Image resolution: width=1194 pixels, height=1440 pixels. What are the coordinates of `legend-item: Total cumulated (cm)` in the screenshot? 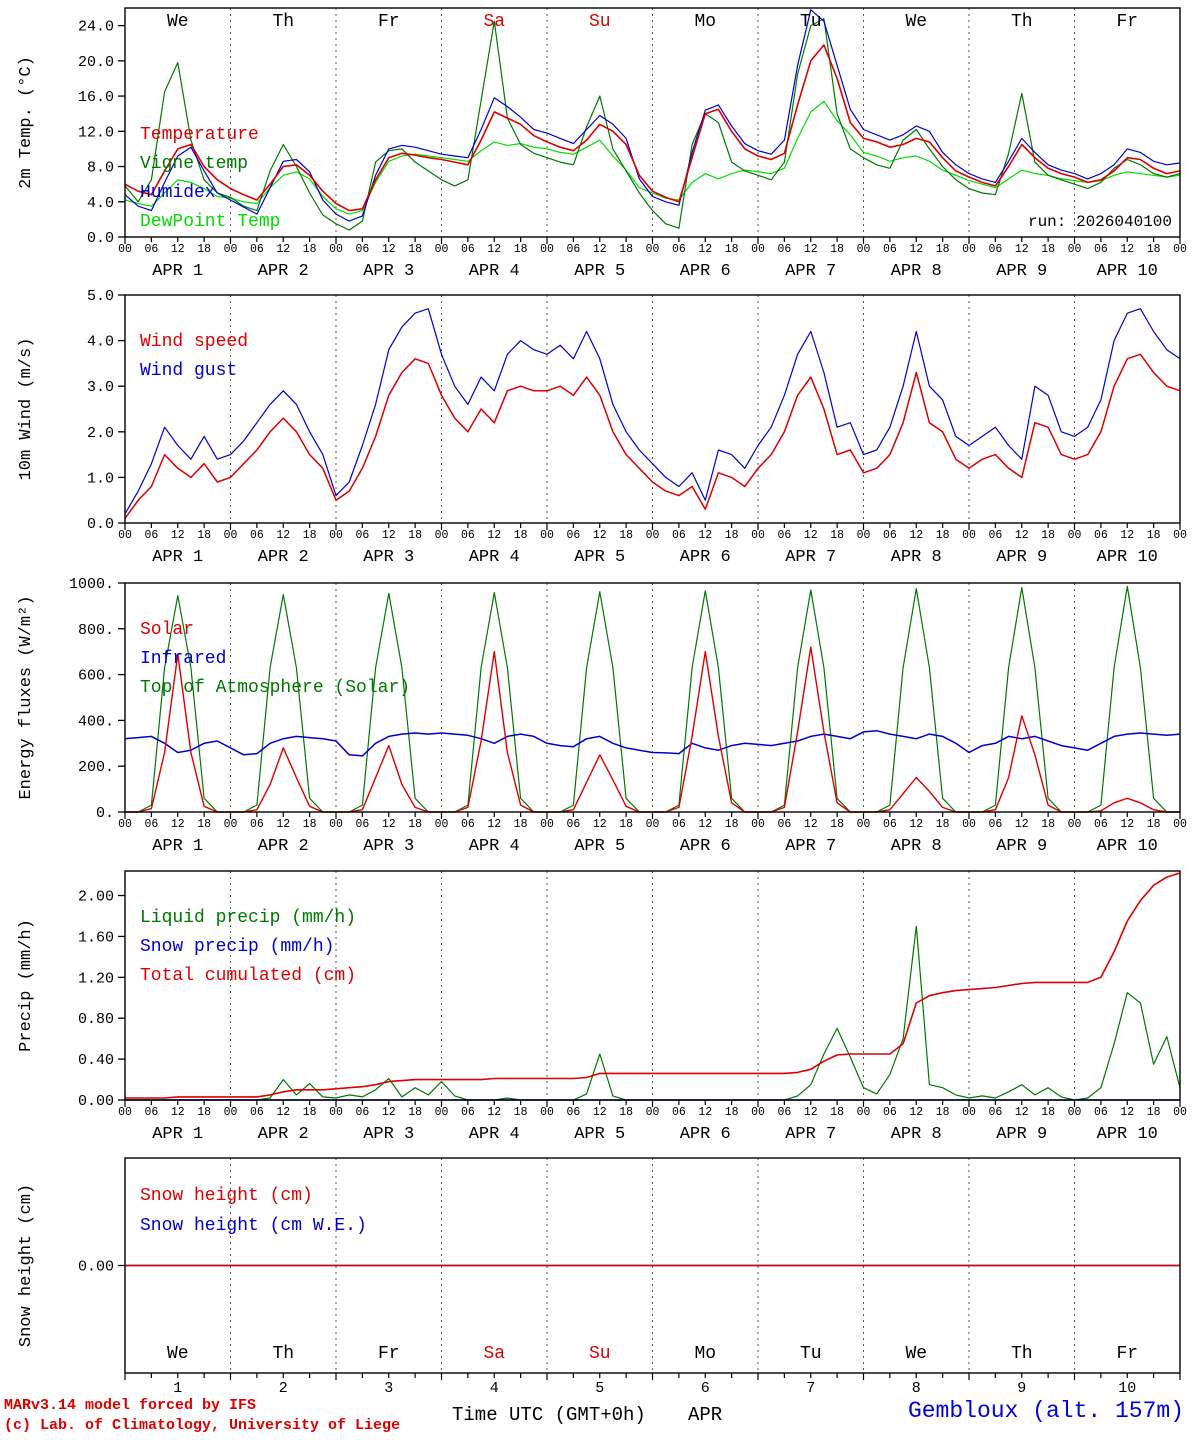 It's located at (248, 976).